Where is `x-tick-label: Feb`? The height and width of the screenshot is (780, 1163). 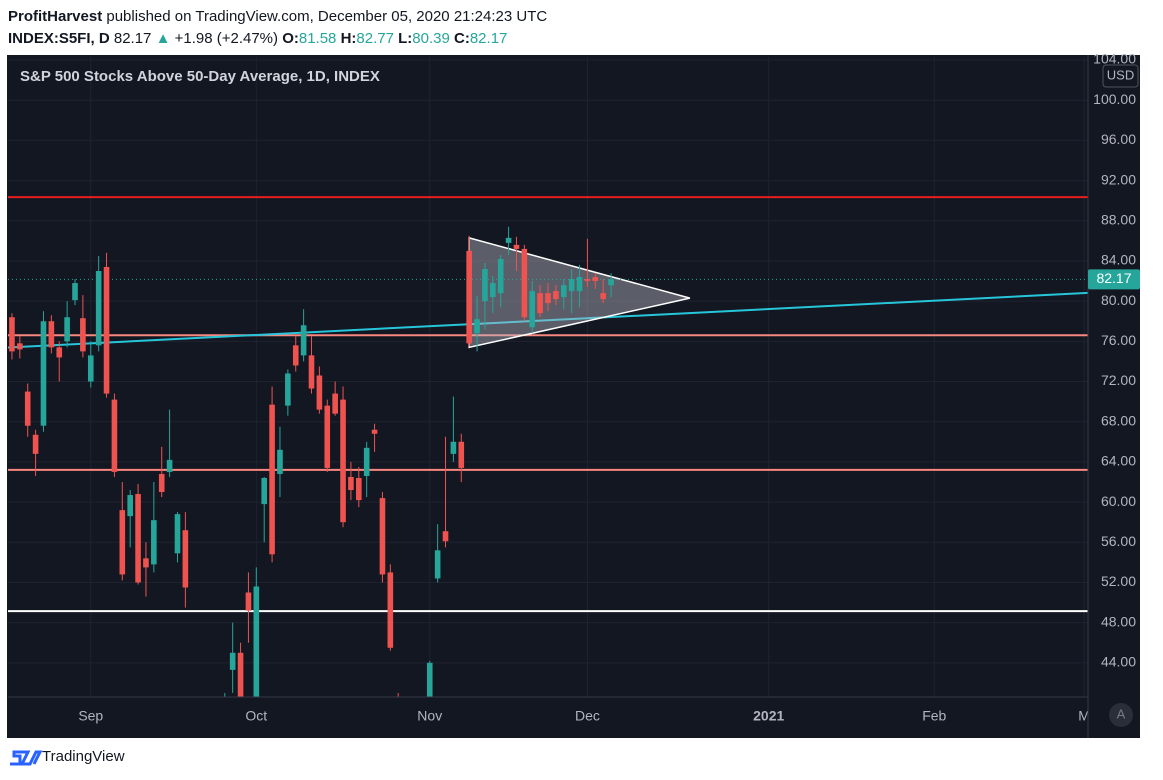 x-tick-label: Feb is located at coordinates (934, 716).